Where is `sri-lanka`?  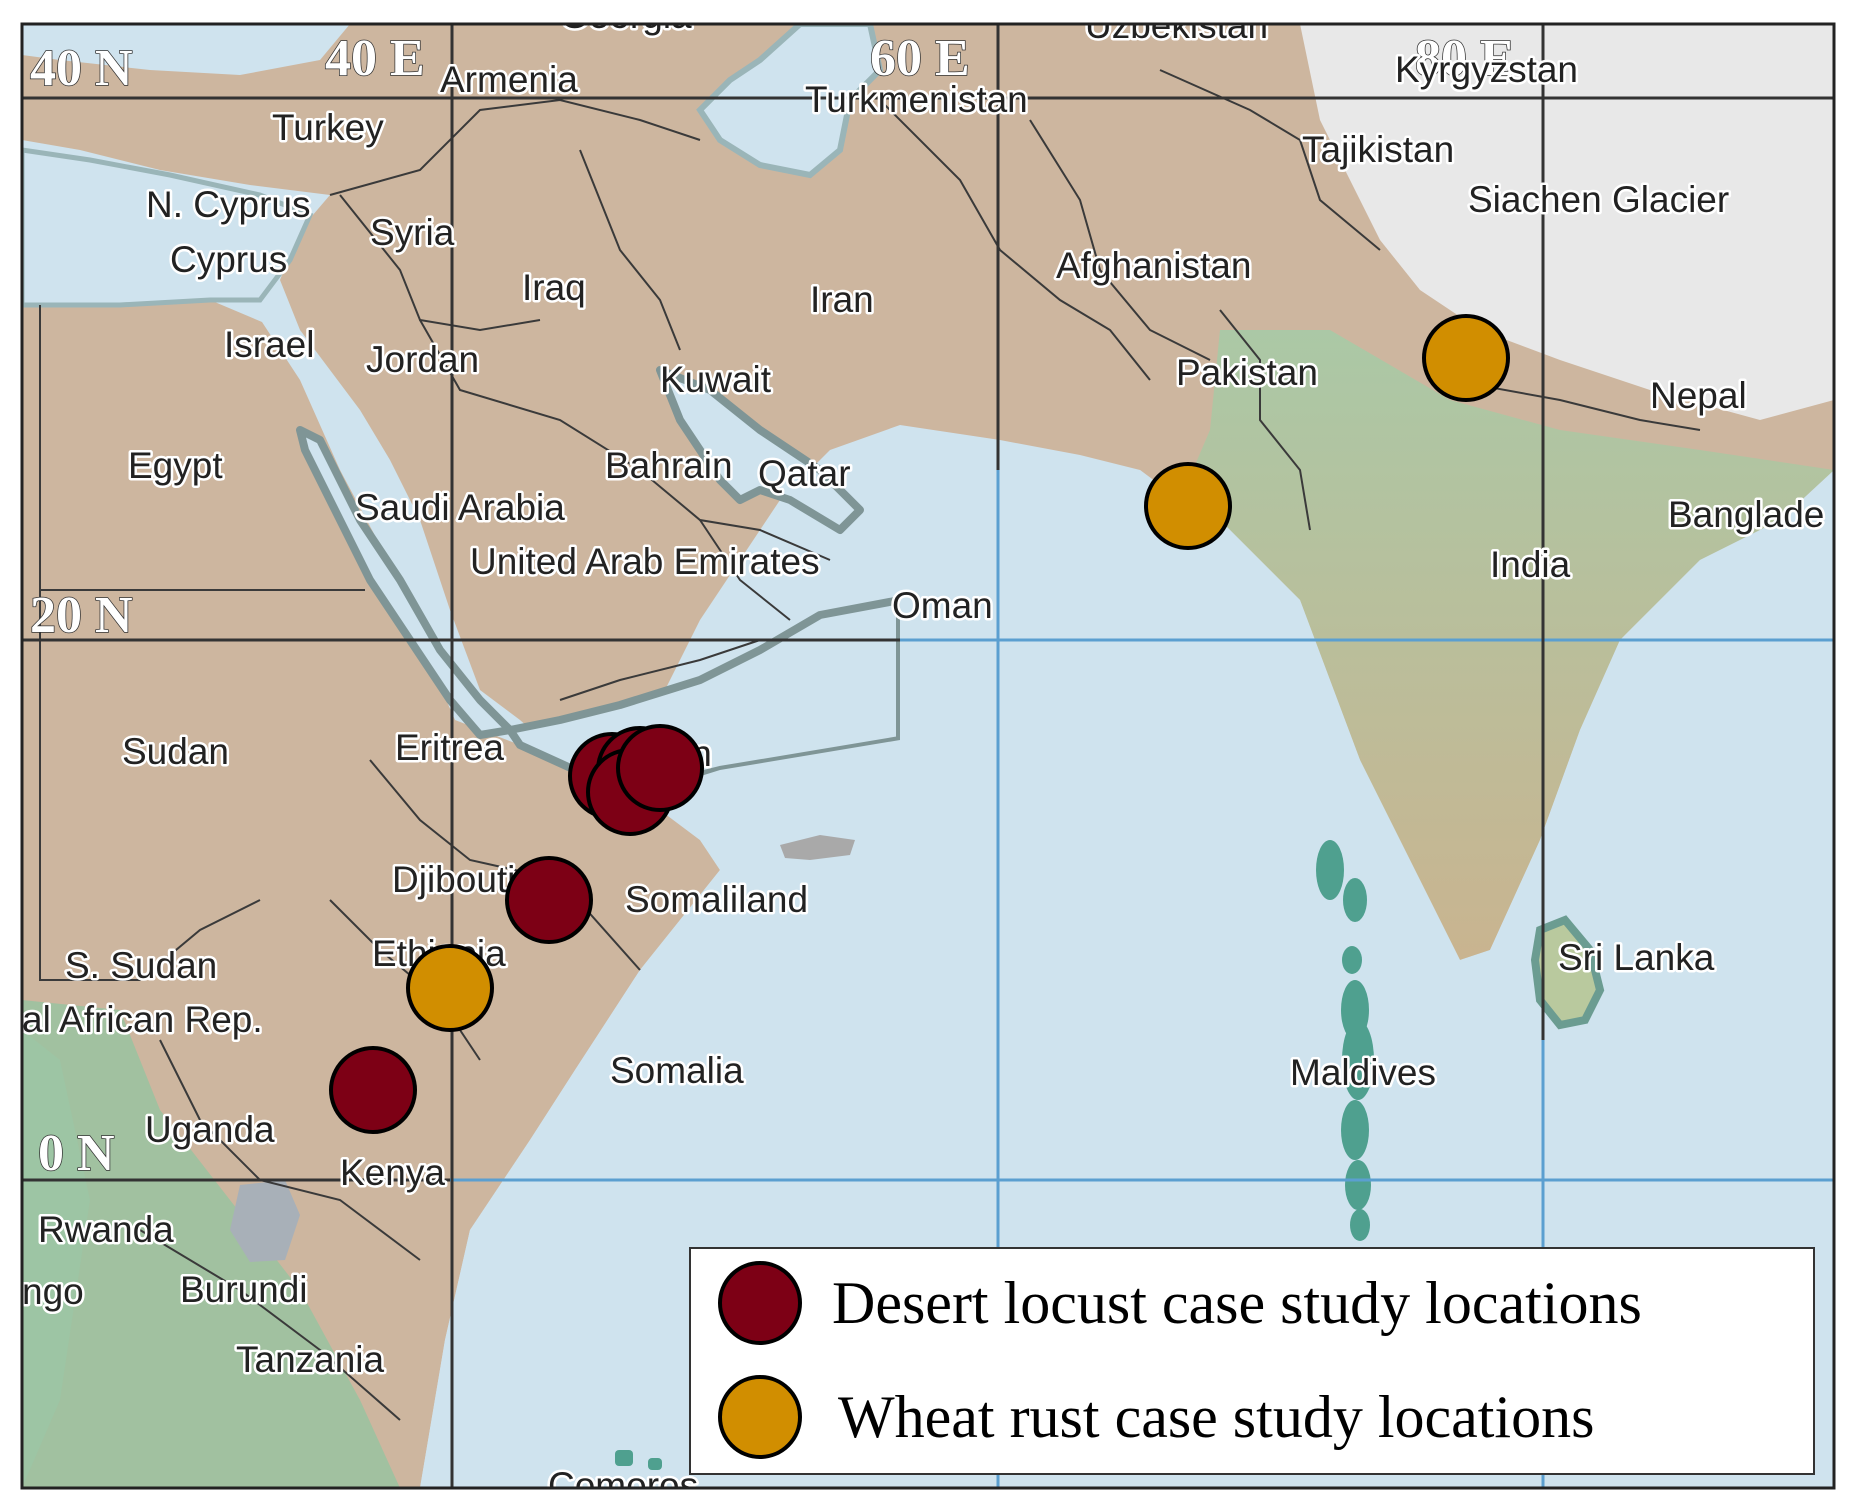 sri-lanka is located at coordinates (1567, 972).